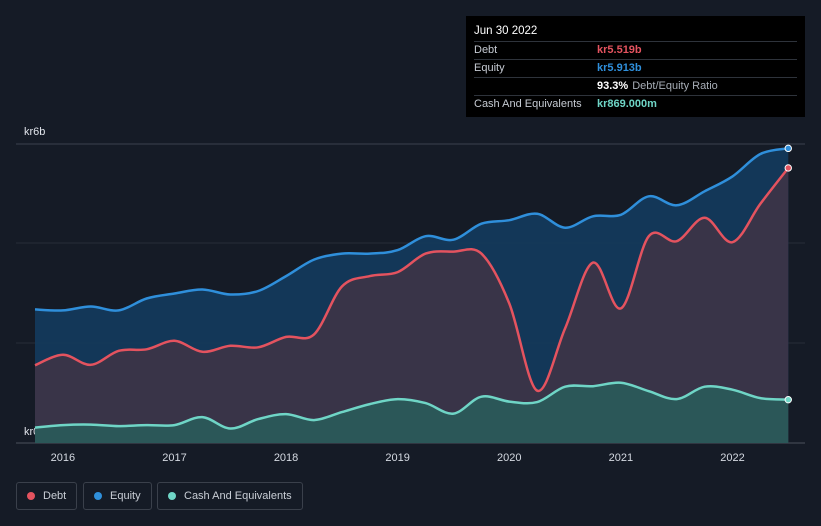  What do you see at coordinates (125, 496) in the screenshot?
I see `legend-label: Equity` at bounding box center [125, 496].